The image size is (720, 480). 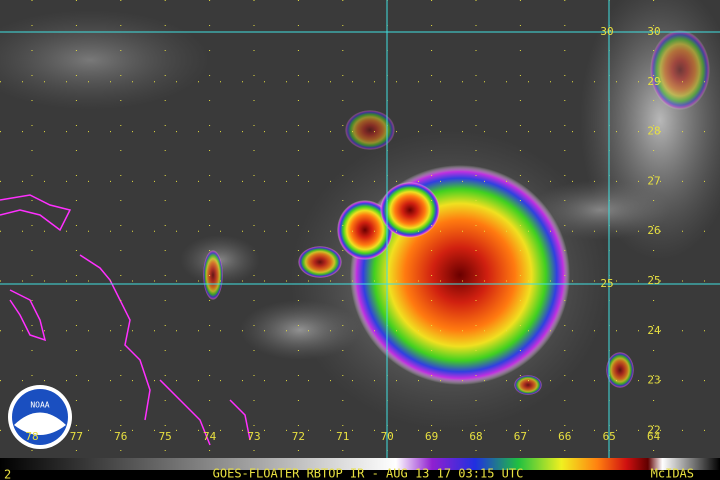 I want to click on longitude-label: 73, so click(x=253, y=436).